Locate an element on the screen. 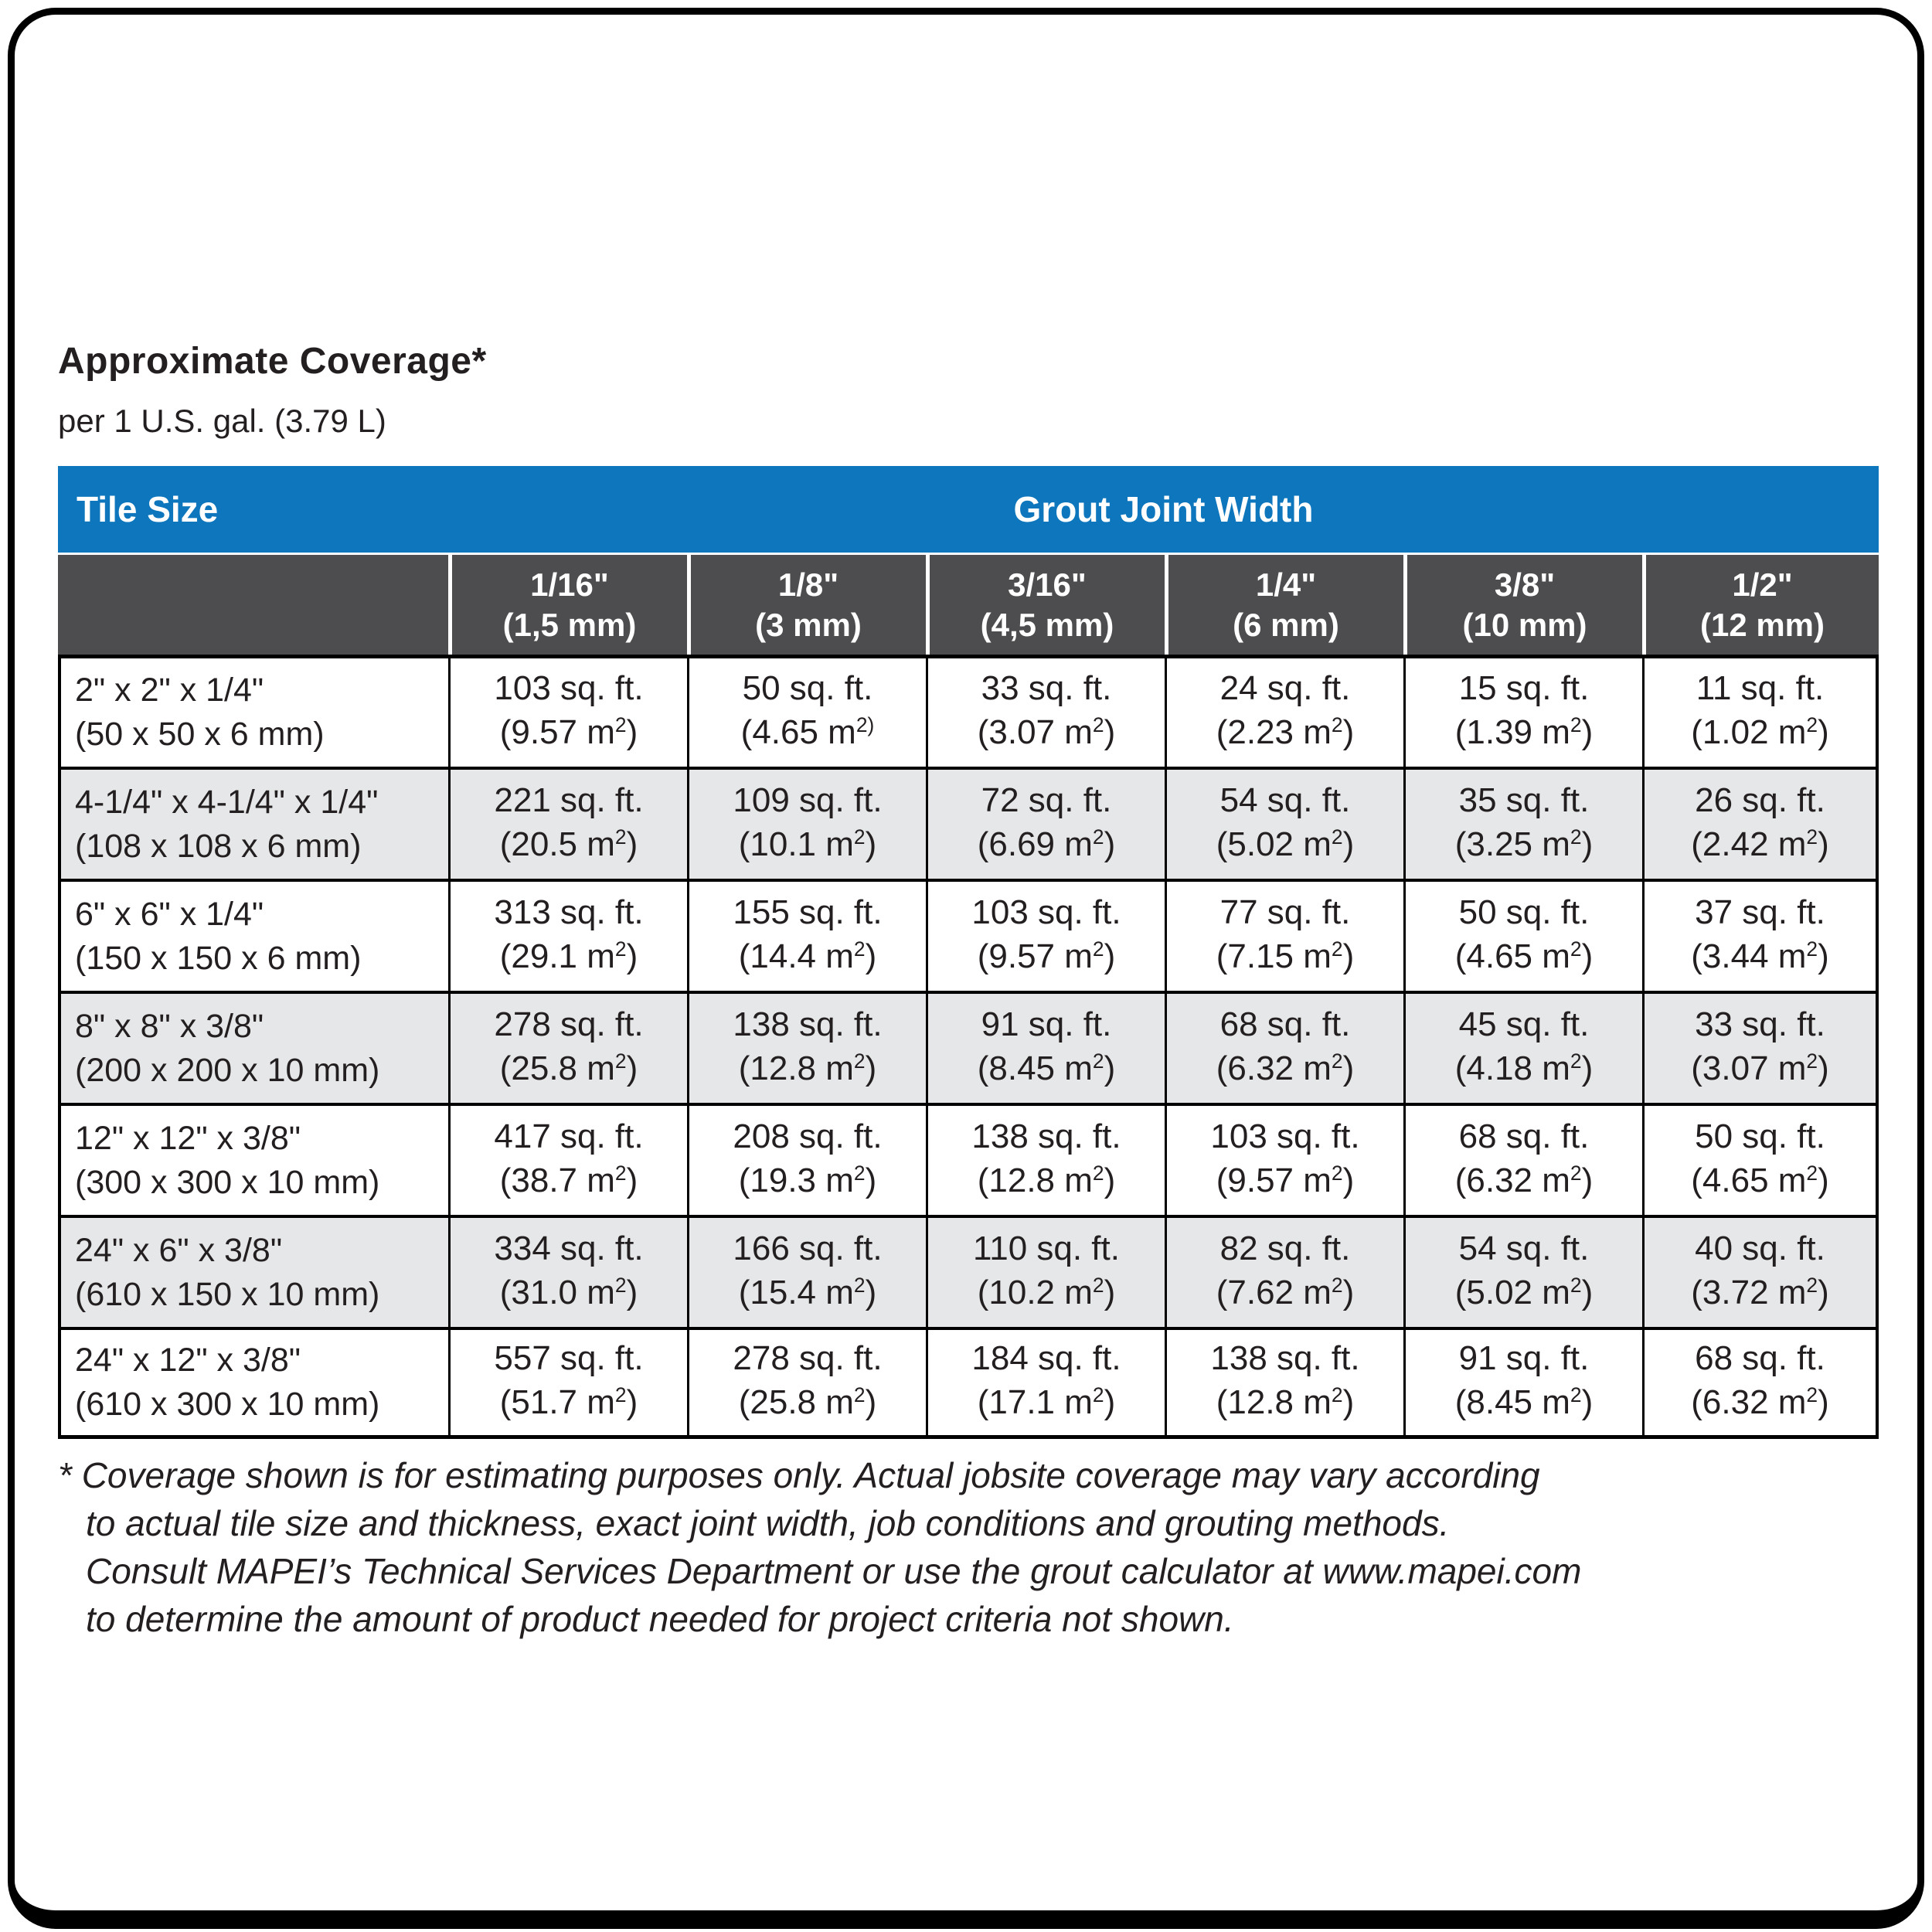  tile-size-cell: 6" x 6" x 1/4" (150 x 150 x 6 mm) is located at coordinates (253, 935).